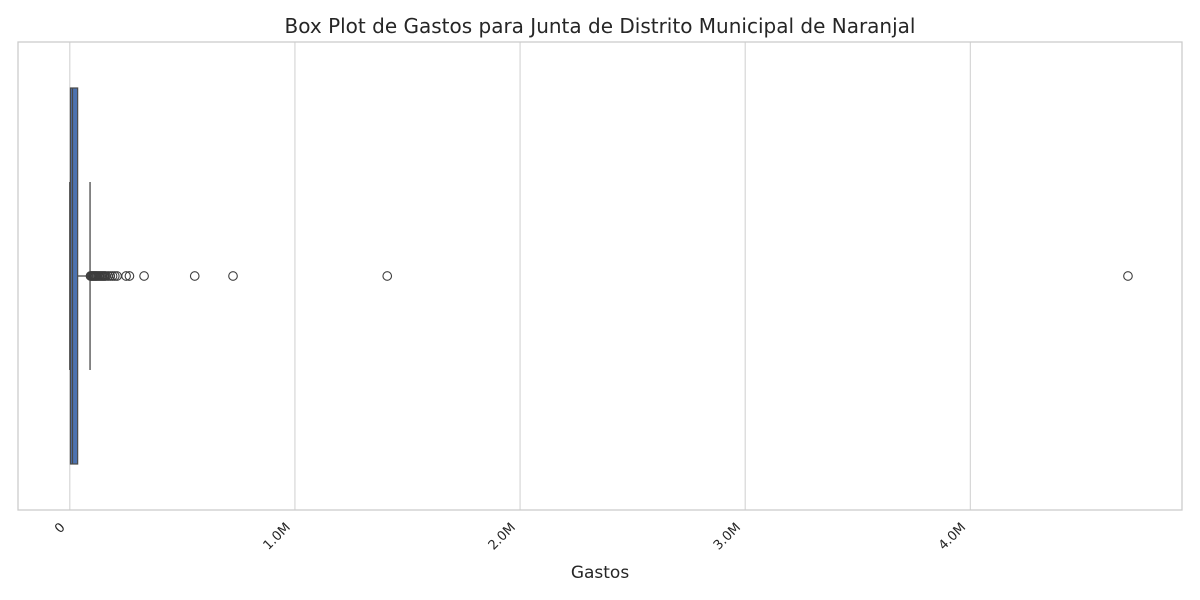 The image size is (1200, 600). What do you see at coordinates (727, 536) in the screenshot?
I see `x-tick-label: 3.0M` at bounding box center [727, 536].